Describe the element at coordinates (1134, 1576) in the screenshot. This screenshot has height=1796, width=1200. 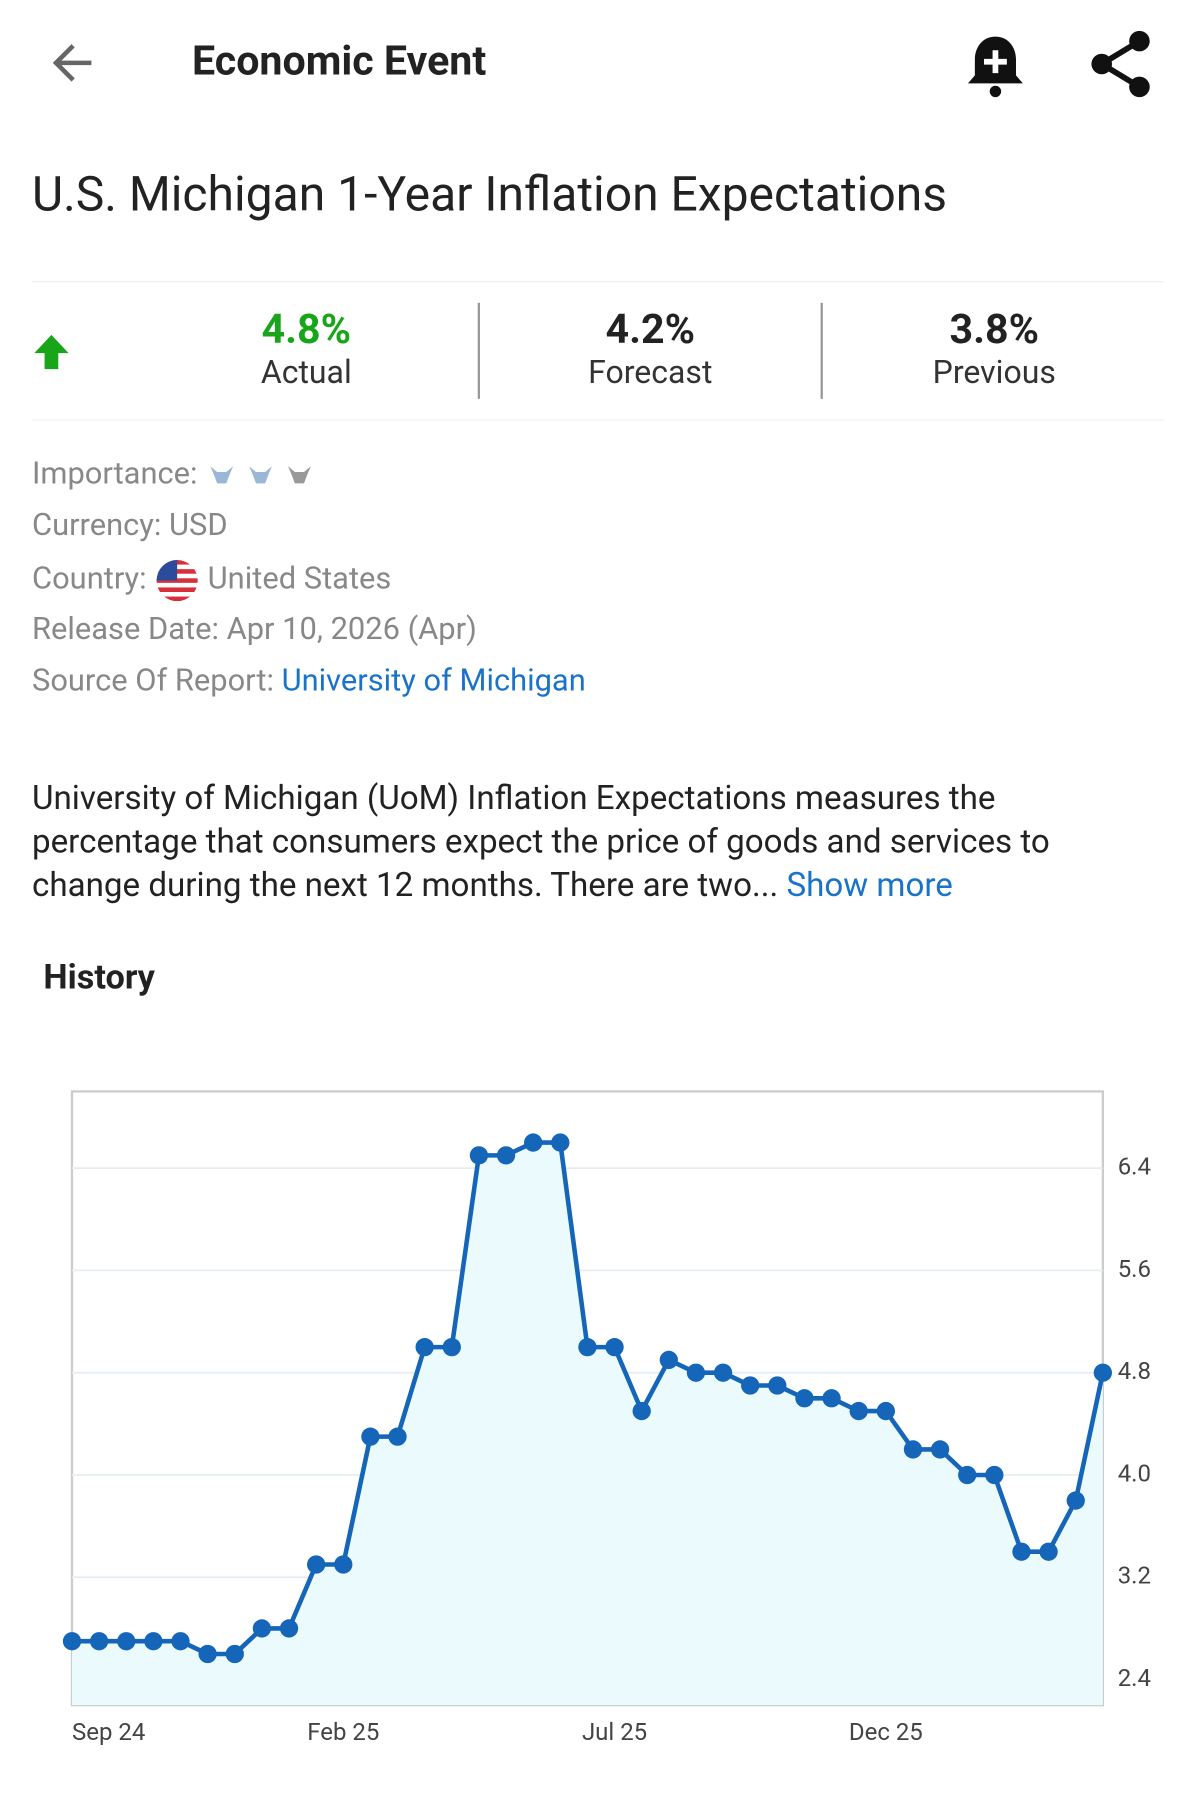
I see `y-tick-label: 3.2` at that location.